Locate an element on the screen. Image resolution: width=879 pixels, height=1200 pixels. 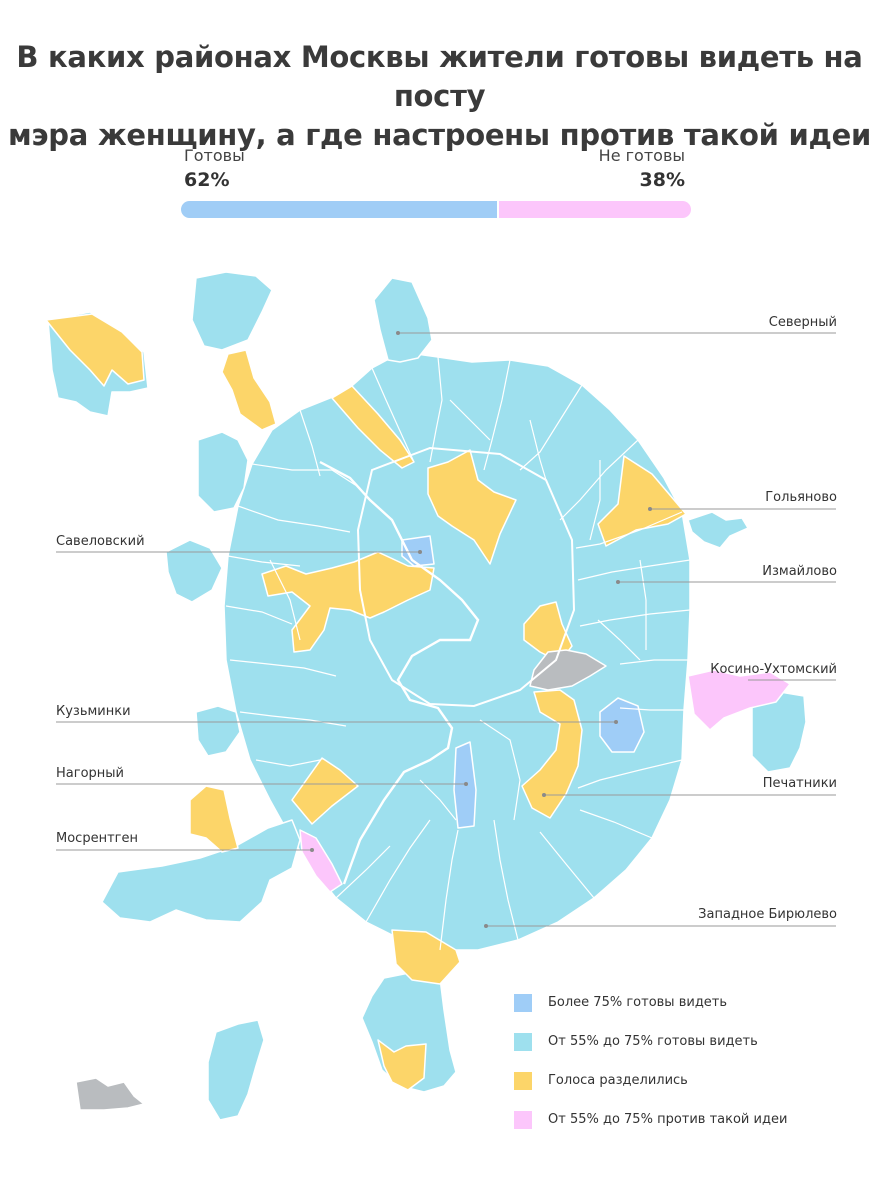
summary-bar is located at coordinates (436, 209).